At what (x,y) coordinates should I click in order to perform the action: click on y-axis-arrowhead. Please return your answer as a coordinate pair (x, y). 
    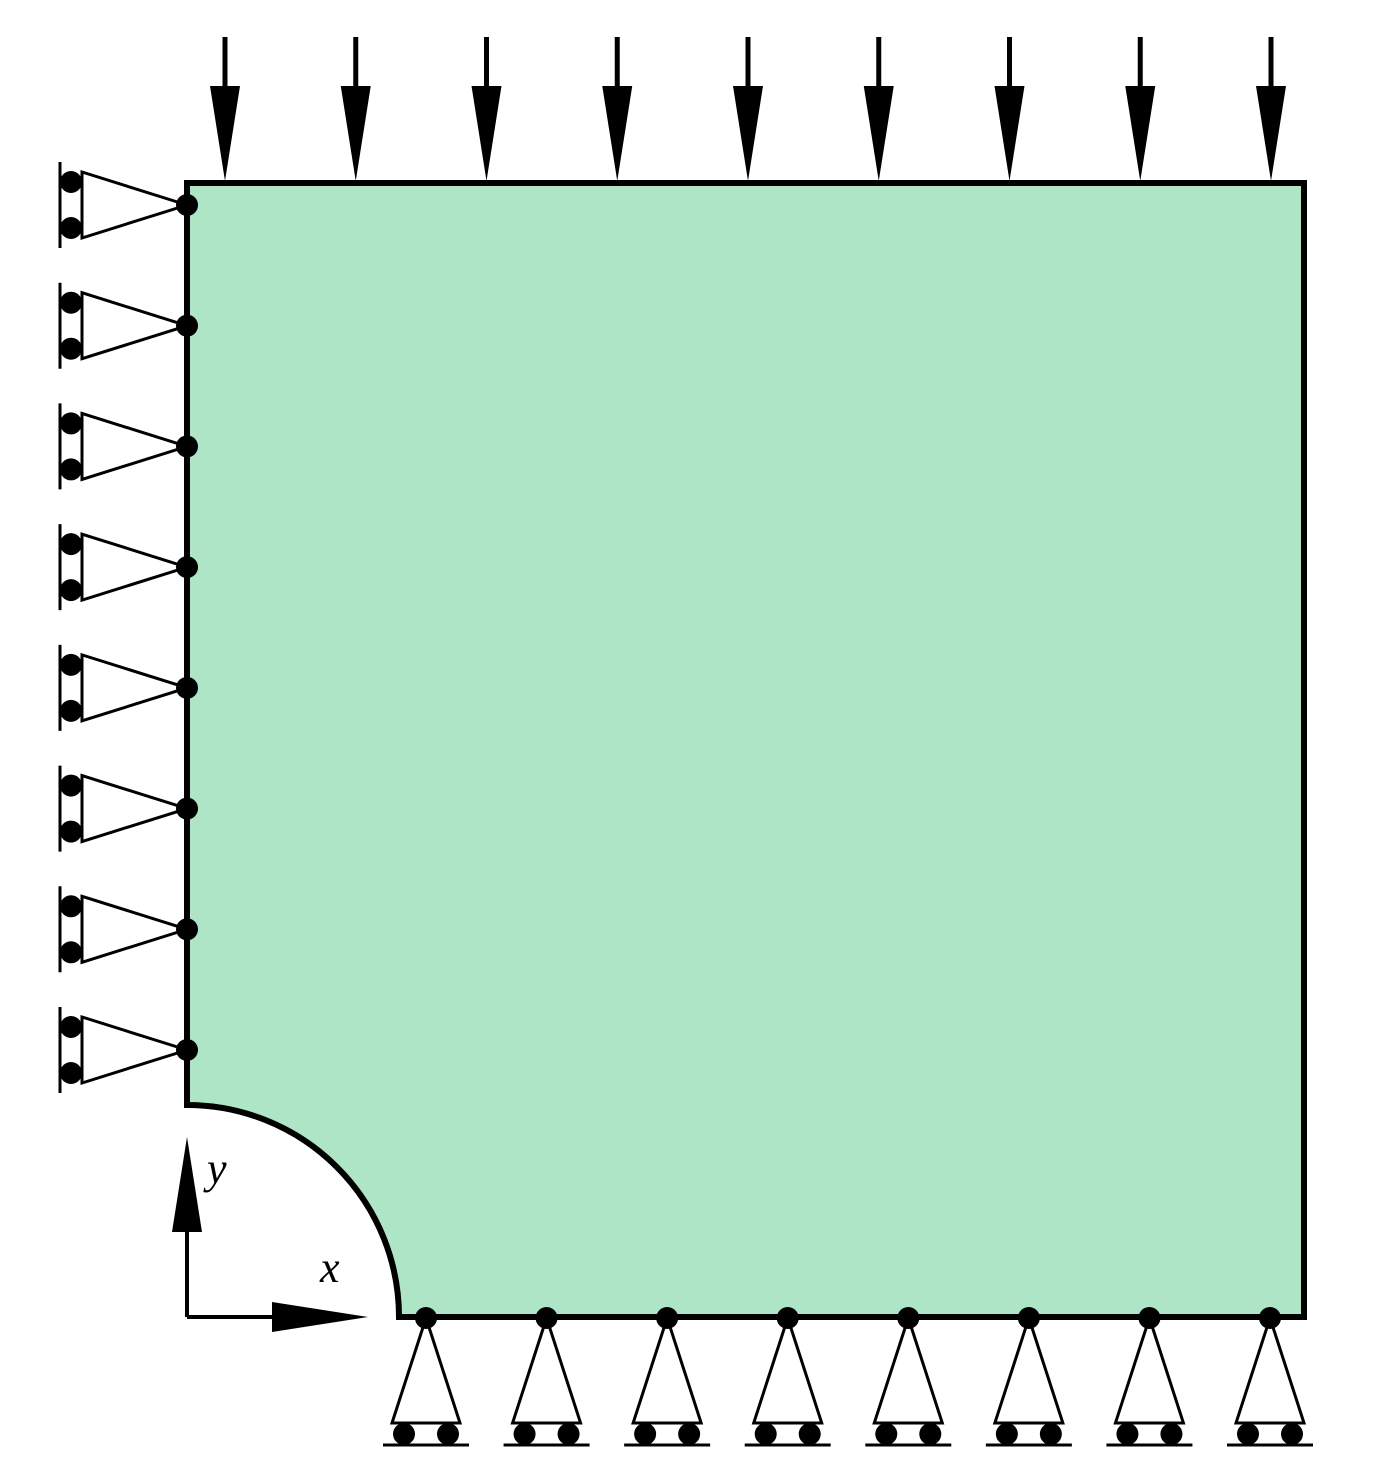
    Looking at the image, I should click on (187, 1184).